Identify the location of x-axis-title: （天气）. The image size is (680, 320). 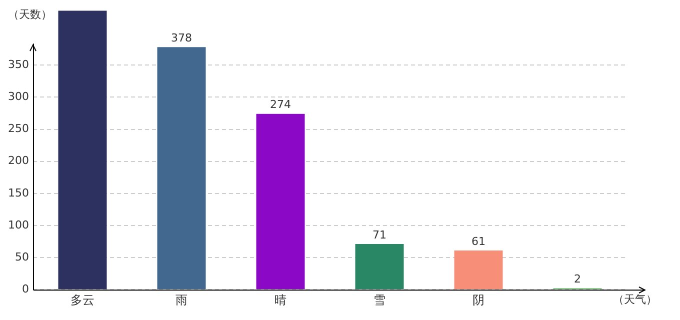
(635, 299).